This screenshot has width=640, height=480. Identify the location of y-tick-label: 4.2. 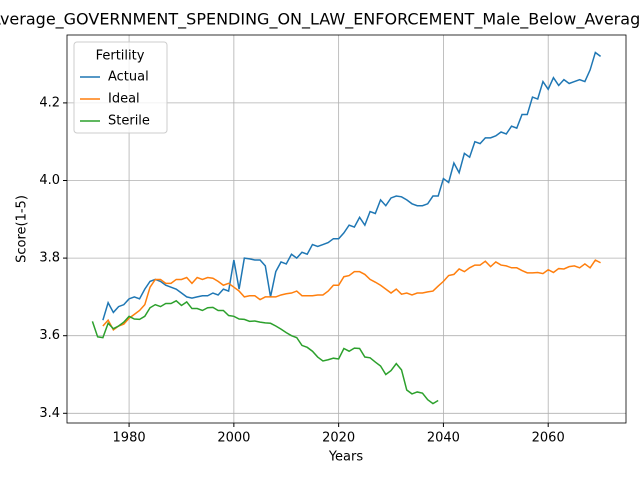
(49, 102).